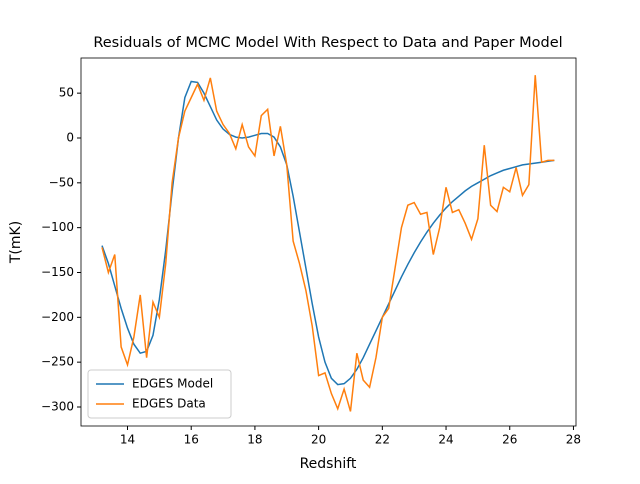  What do you see at coordinates (159, 394) in the screenshot?
I see `legend-box` at bounding box center [159, 394].